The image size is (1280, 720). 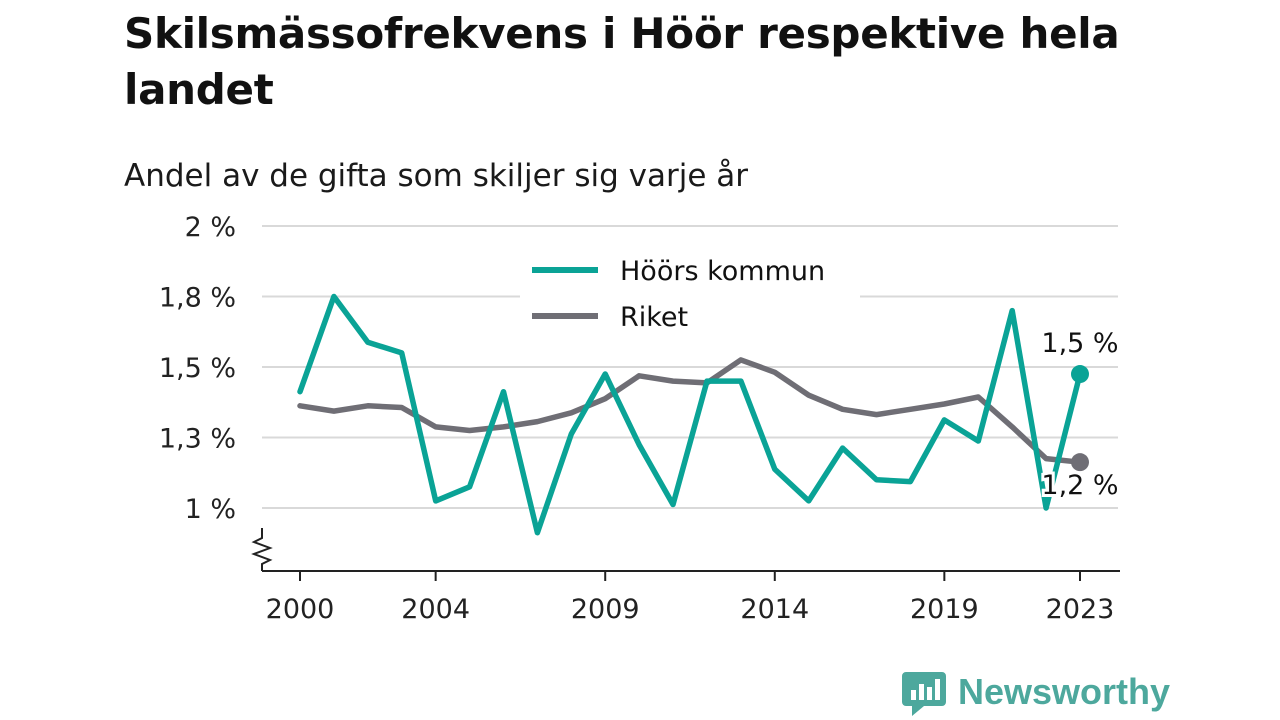 I want to click on y-tick-label: 2 %, so click(x=210, y=227).